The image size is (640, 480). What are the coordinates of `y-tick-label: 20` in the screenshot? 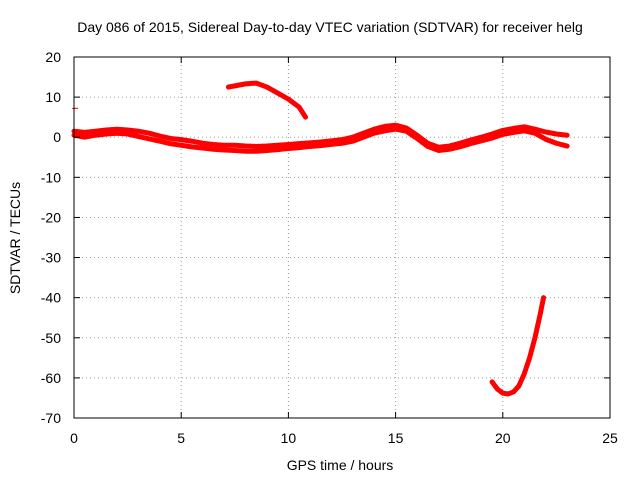 It's located at (53, 57).